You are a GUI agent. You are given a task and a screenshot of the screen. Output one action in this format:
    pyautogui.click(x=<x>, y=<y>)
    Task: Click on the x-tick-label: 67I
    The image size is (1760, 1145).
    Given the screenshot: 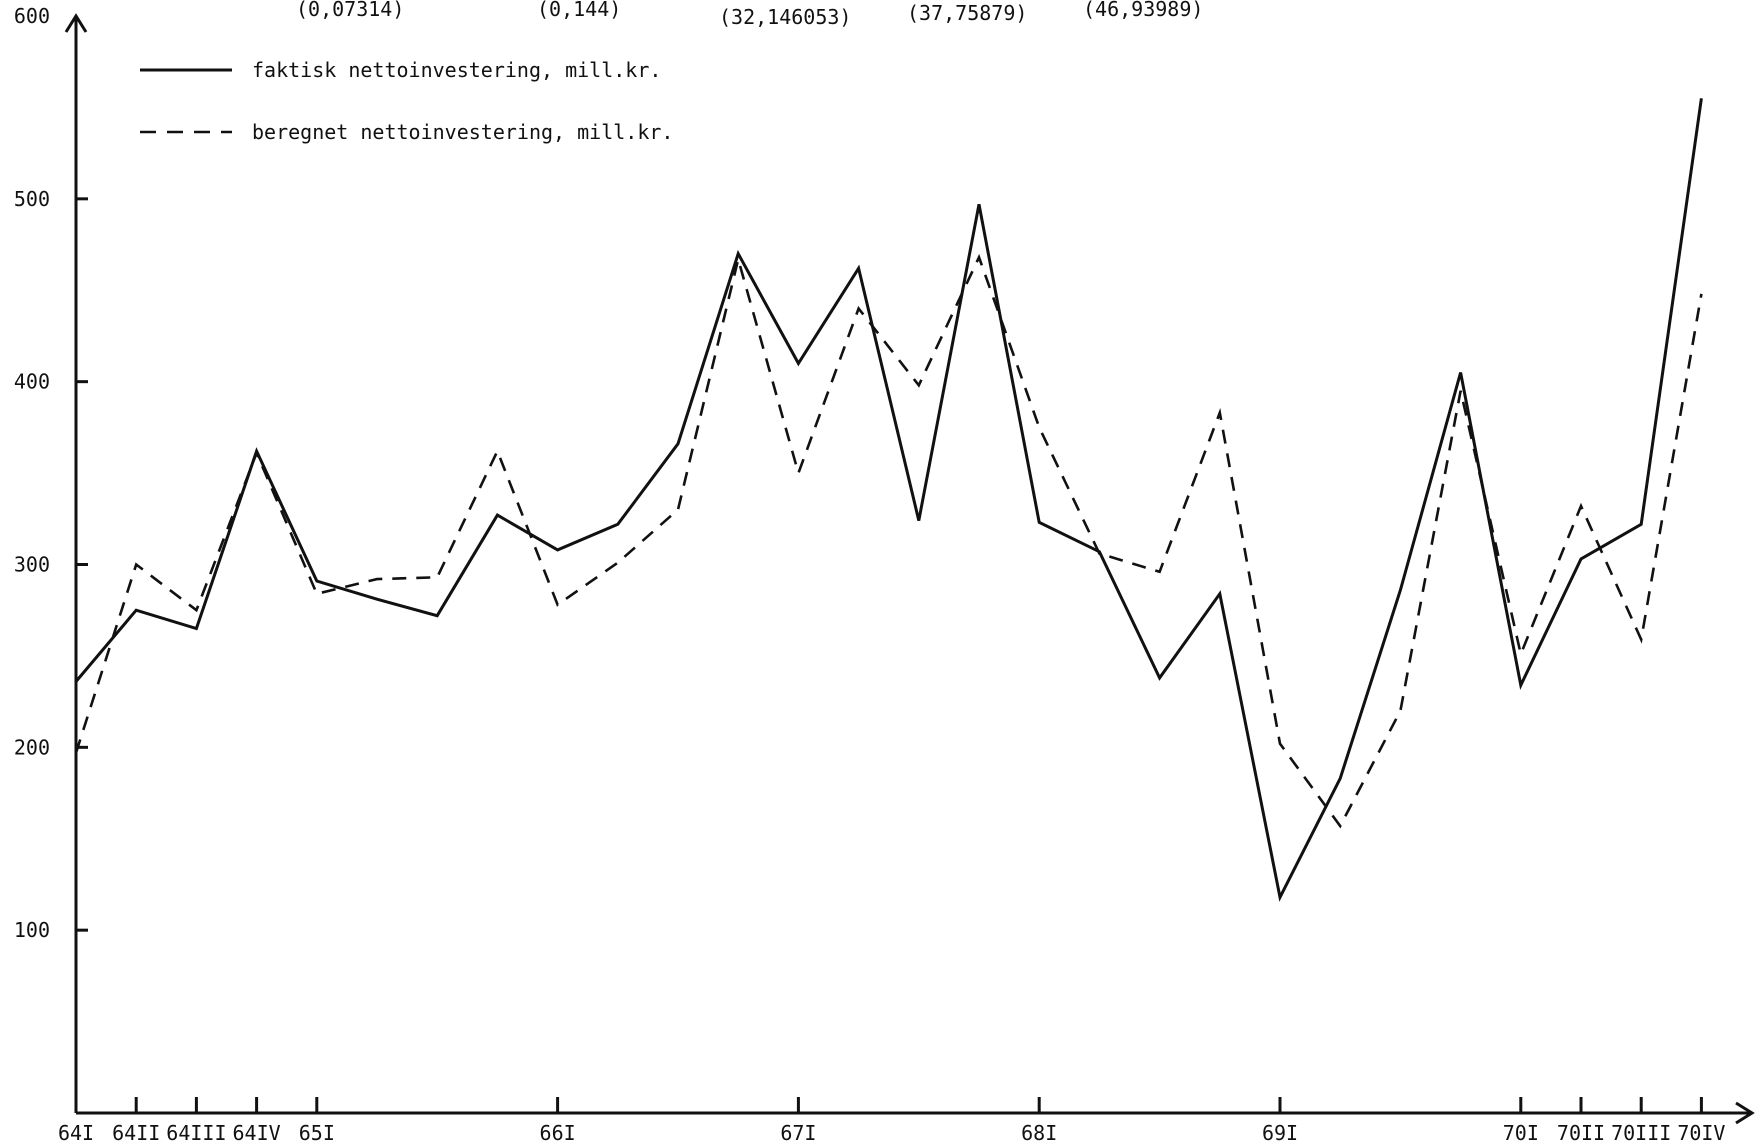 What is the action you would take?
    pyautogui.click(x=798, y=1133)
    